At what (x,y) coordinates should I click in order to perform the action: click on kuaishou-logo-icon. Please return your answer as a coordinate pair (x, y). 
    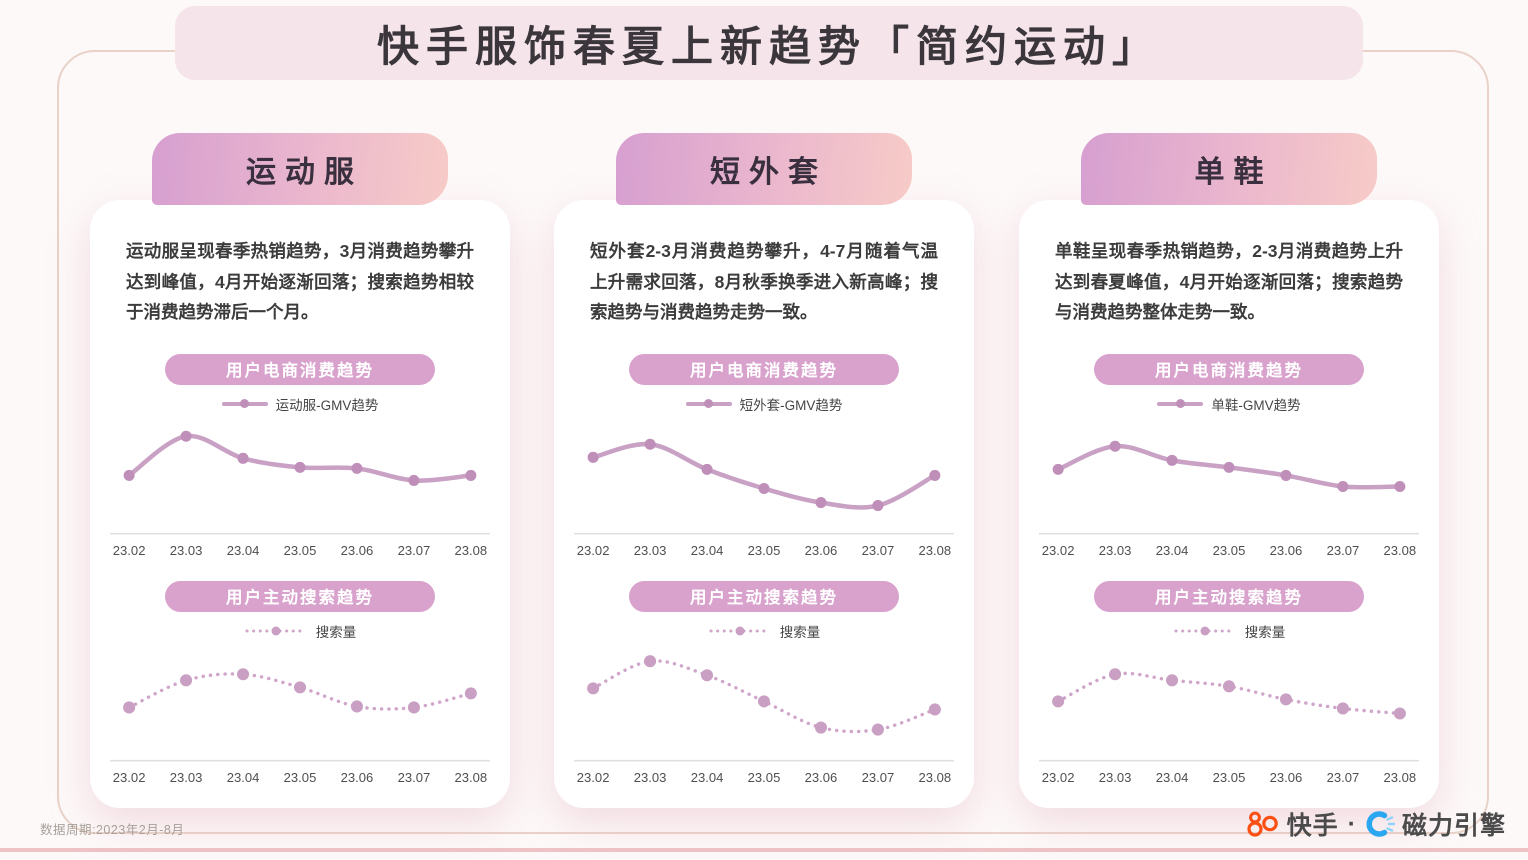
    Looking at the image, I should click on (1262, 824).